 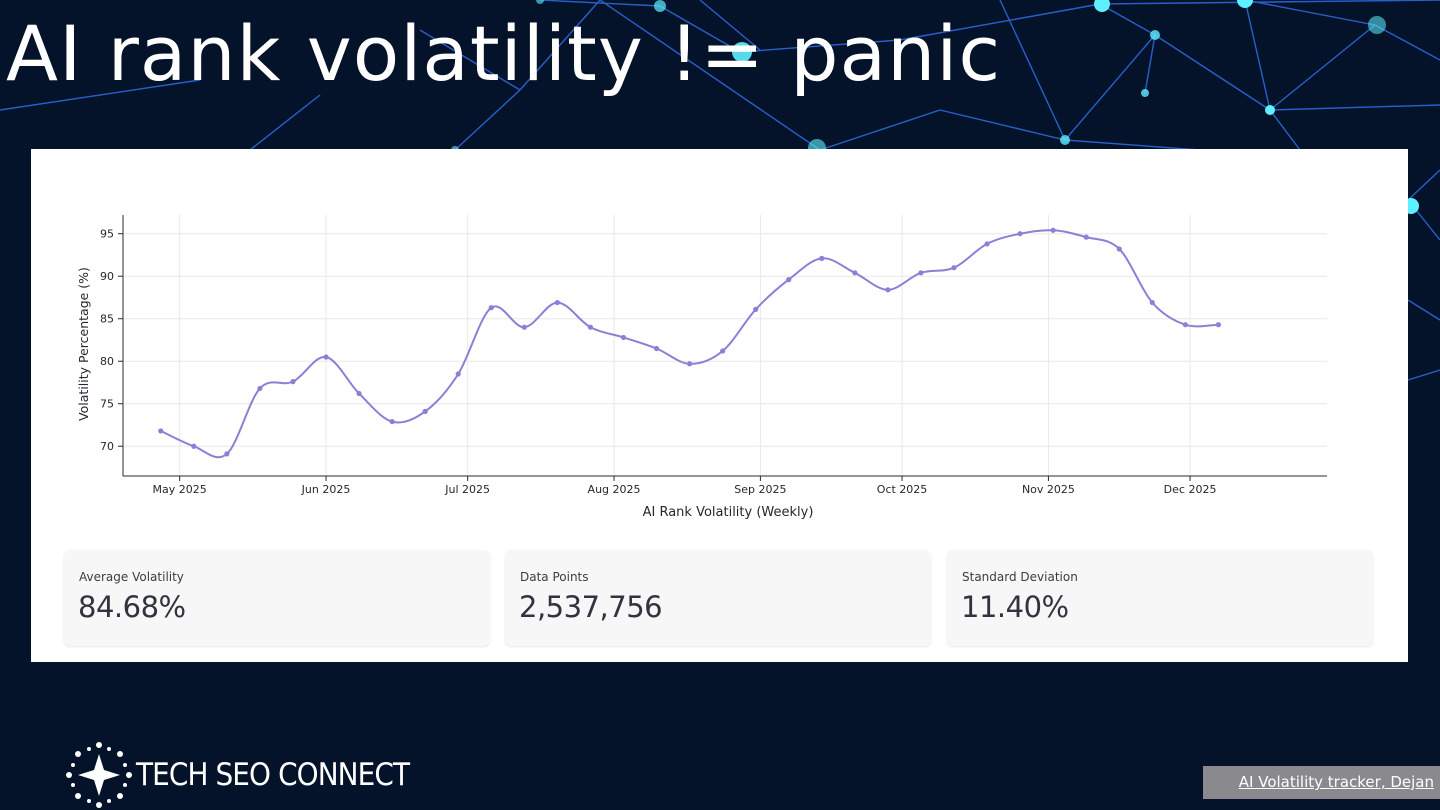 What do you see at coordinates (107, 234) in the screenshot?
I see `y-tick-label: 95` at bounding box center [107, 234].